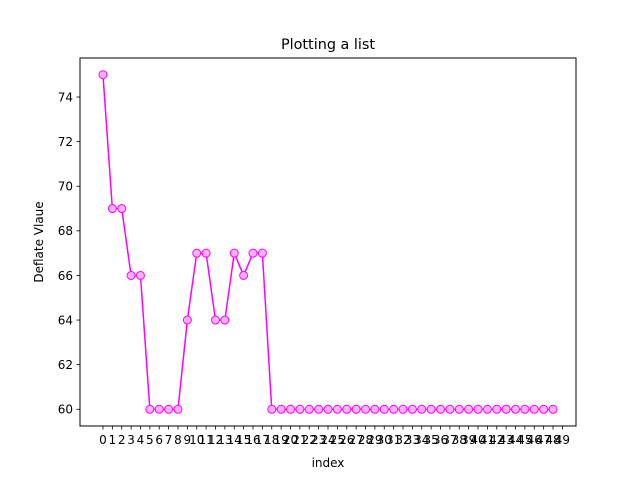 The image size is (640, 480). I want to click on y-tick-label: 72, so click(65, 142).